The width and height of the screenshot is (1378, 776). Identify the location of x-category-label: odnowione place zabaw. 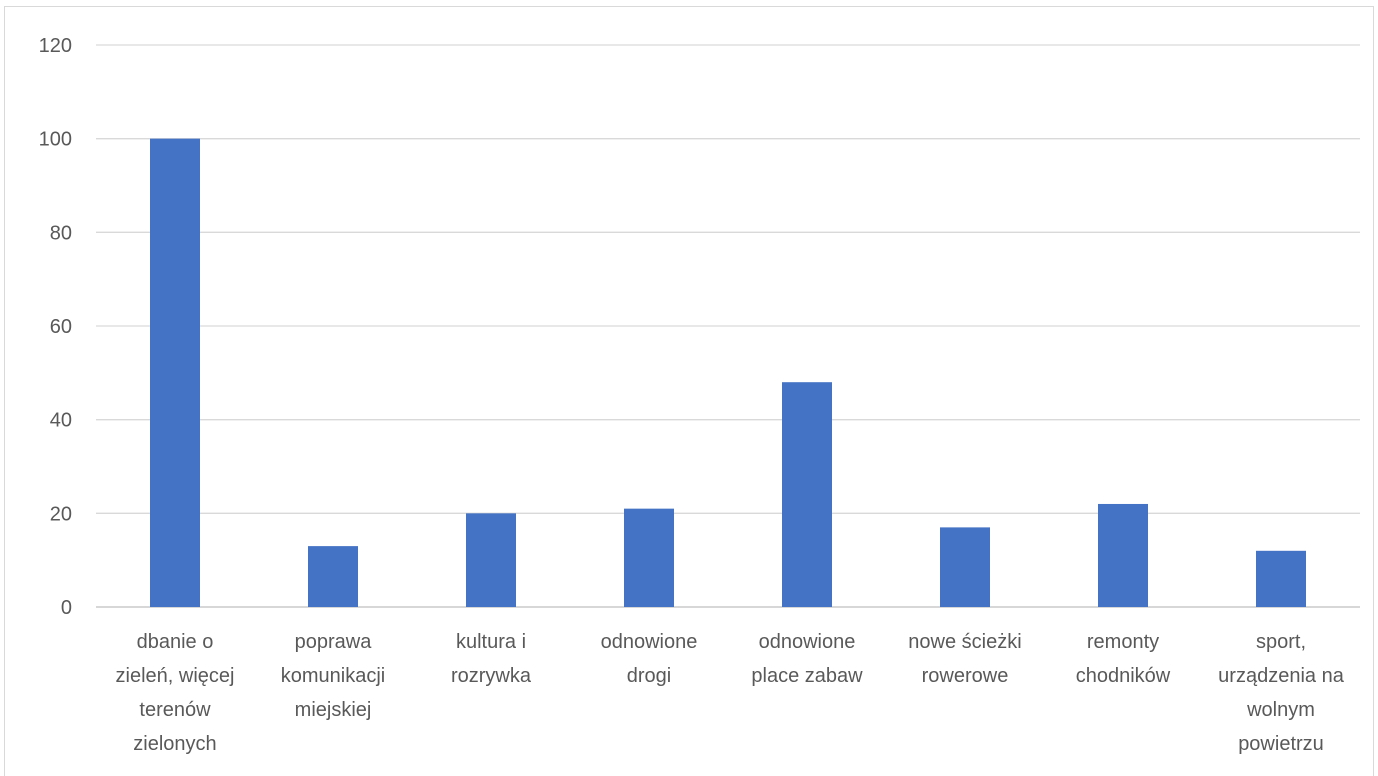
(807, 659).